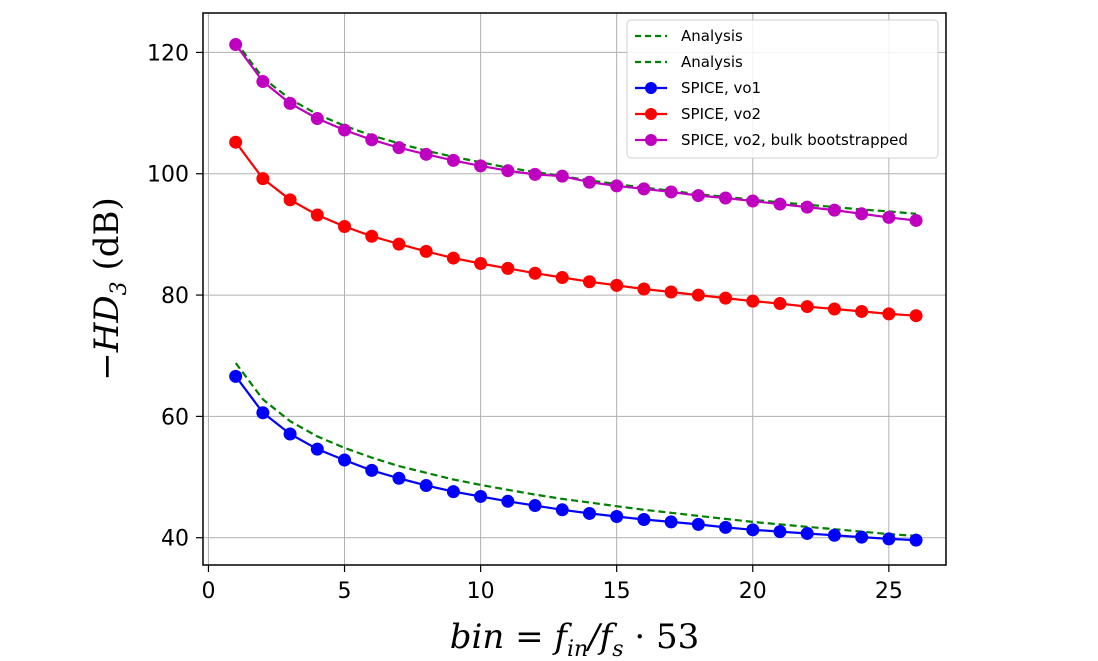 The height and width of the screenshot is (661, 1098). What do you see at coordinates (208, 591) in the screenshot?
I see `x-tick-label: 0` at bounding box center [208, 591].